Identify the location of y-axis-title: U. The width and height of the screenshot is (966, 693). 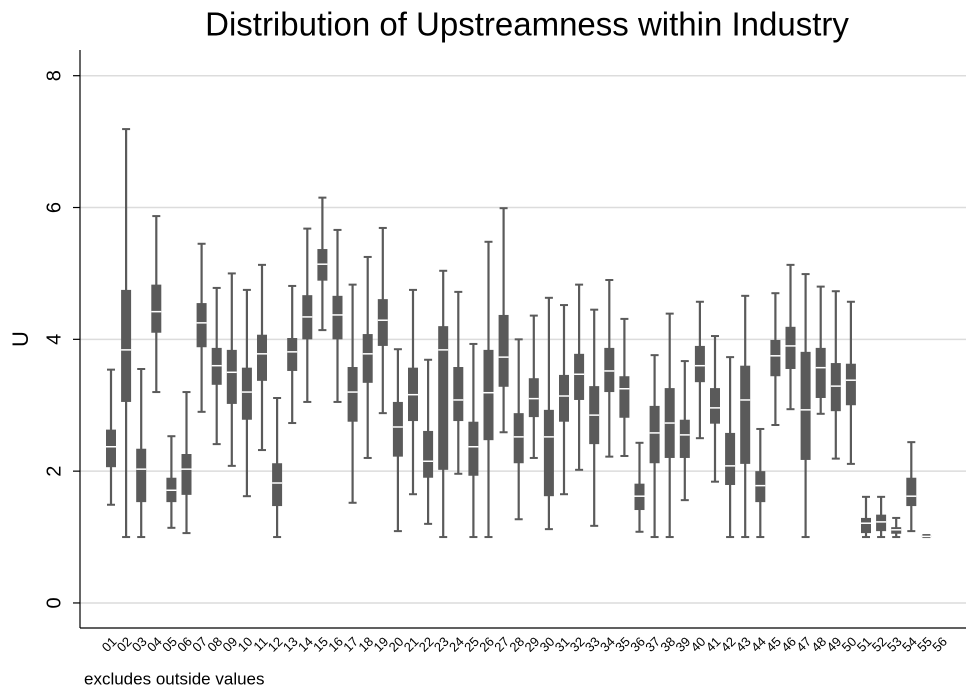
(20, 339).